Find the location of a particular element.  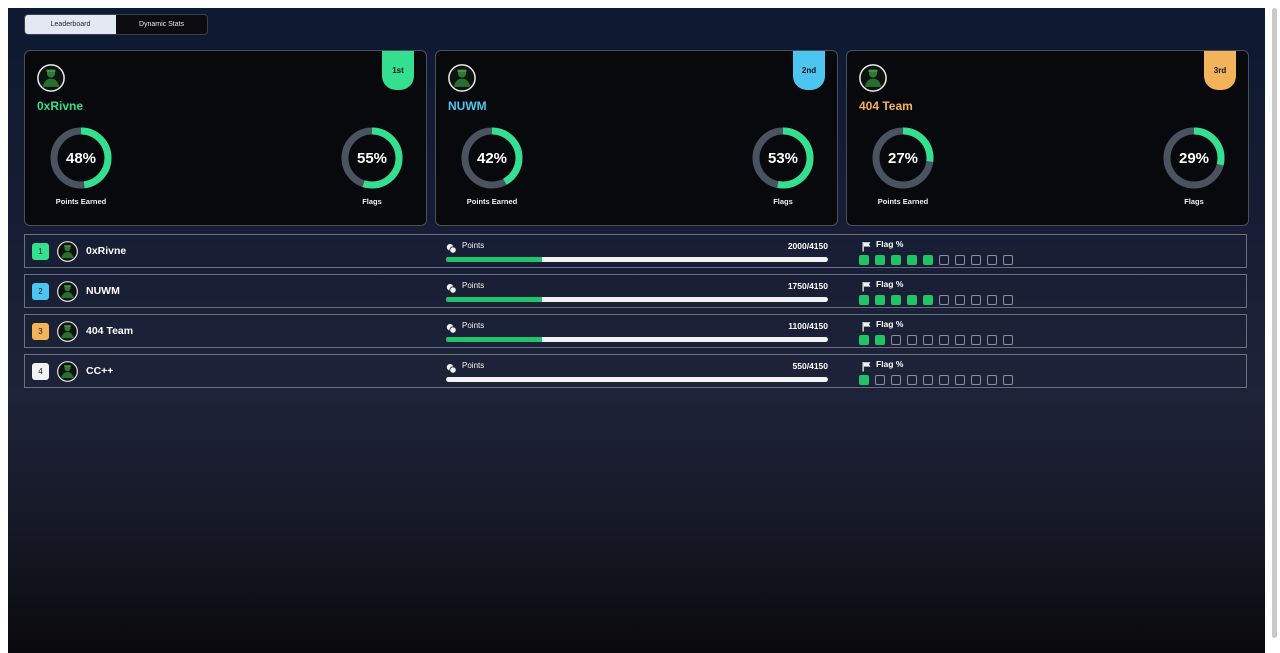

flags-ring: 55% is located at coordinates (372, 158).